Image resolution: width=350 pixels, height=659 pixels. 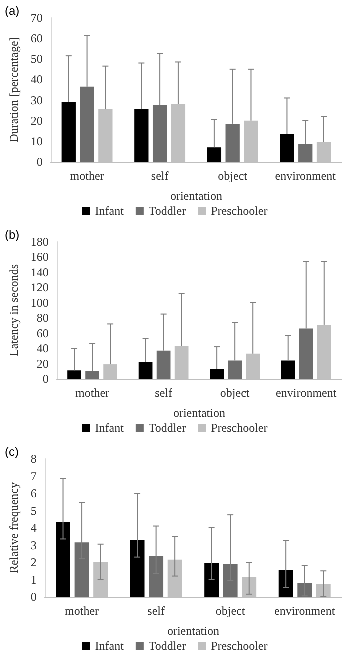 I want to click on y-axis-title: Relative frequency, so click(x=14, y=528).